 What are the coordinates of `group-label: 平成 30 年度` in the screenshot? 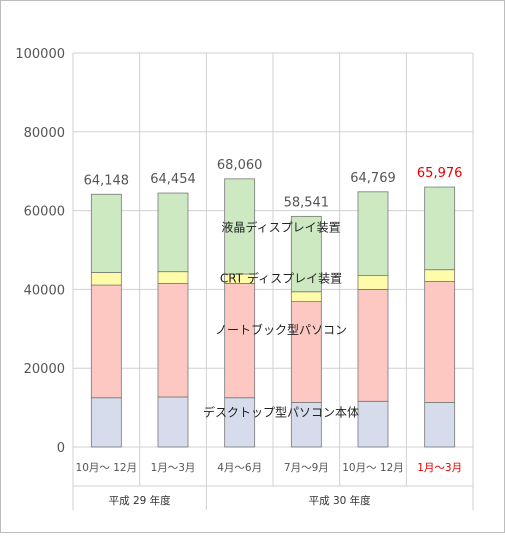 It's located at (340, 500).